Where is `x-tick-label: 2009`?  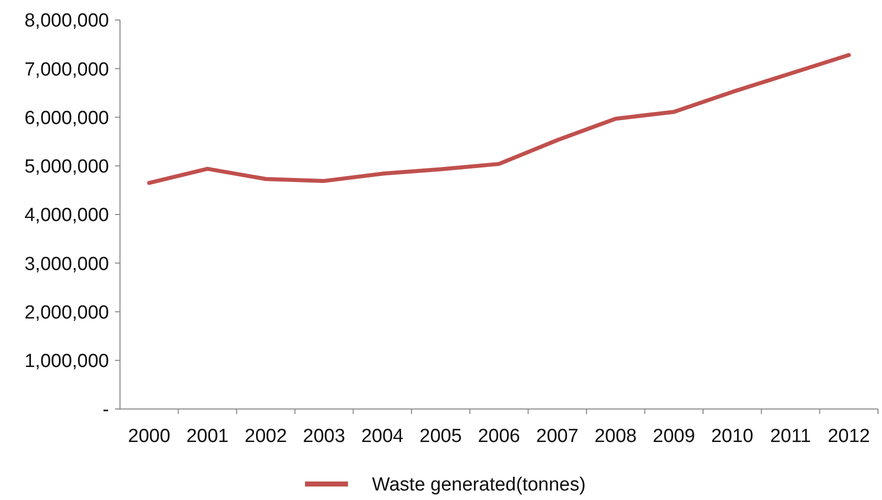 x-tick-label: 2009 is located at coordinates (674, 436).